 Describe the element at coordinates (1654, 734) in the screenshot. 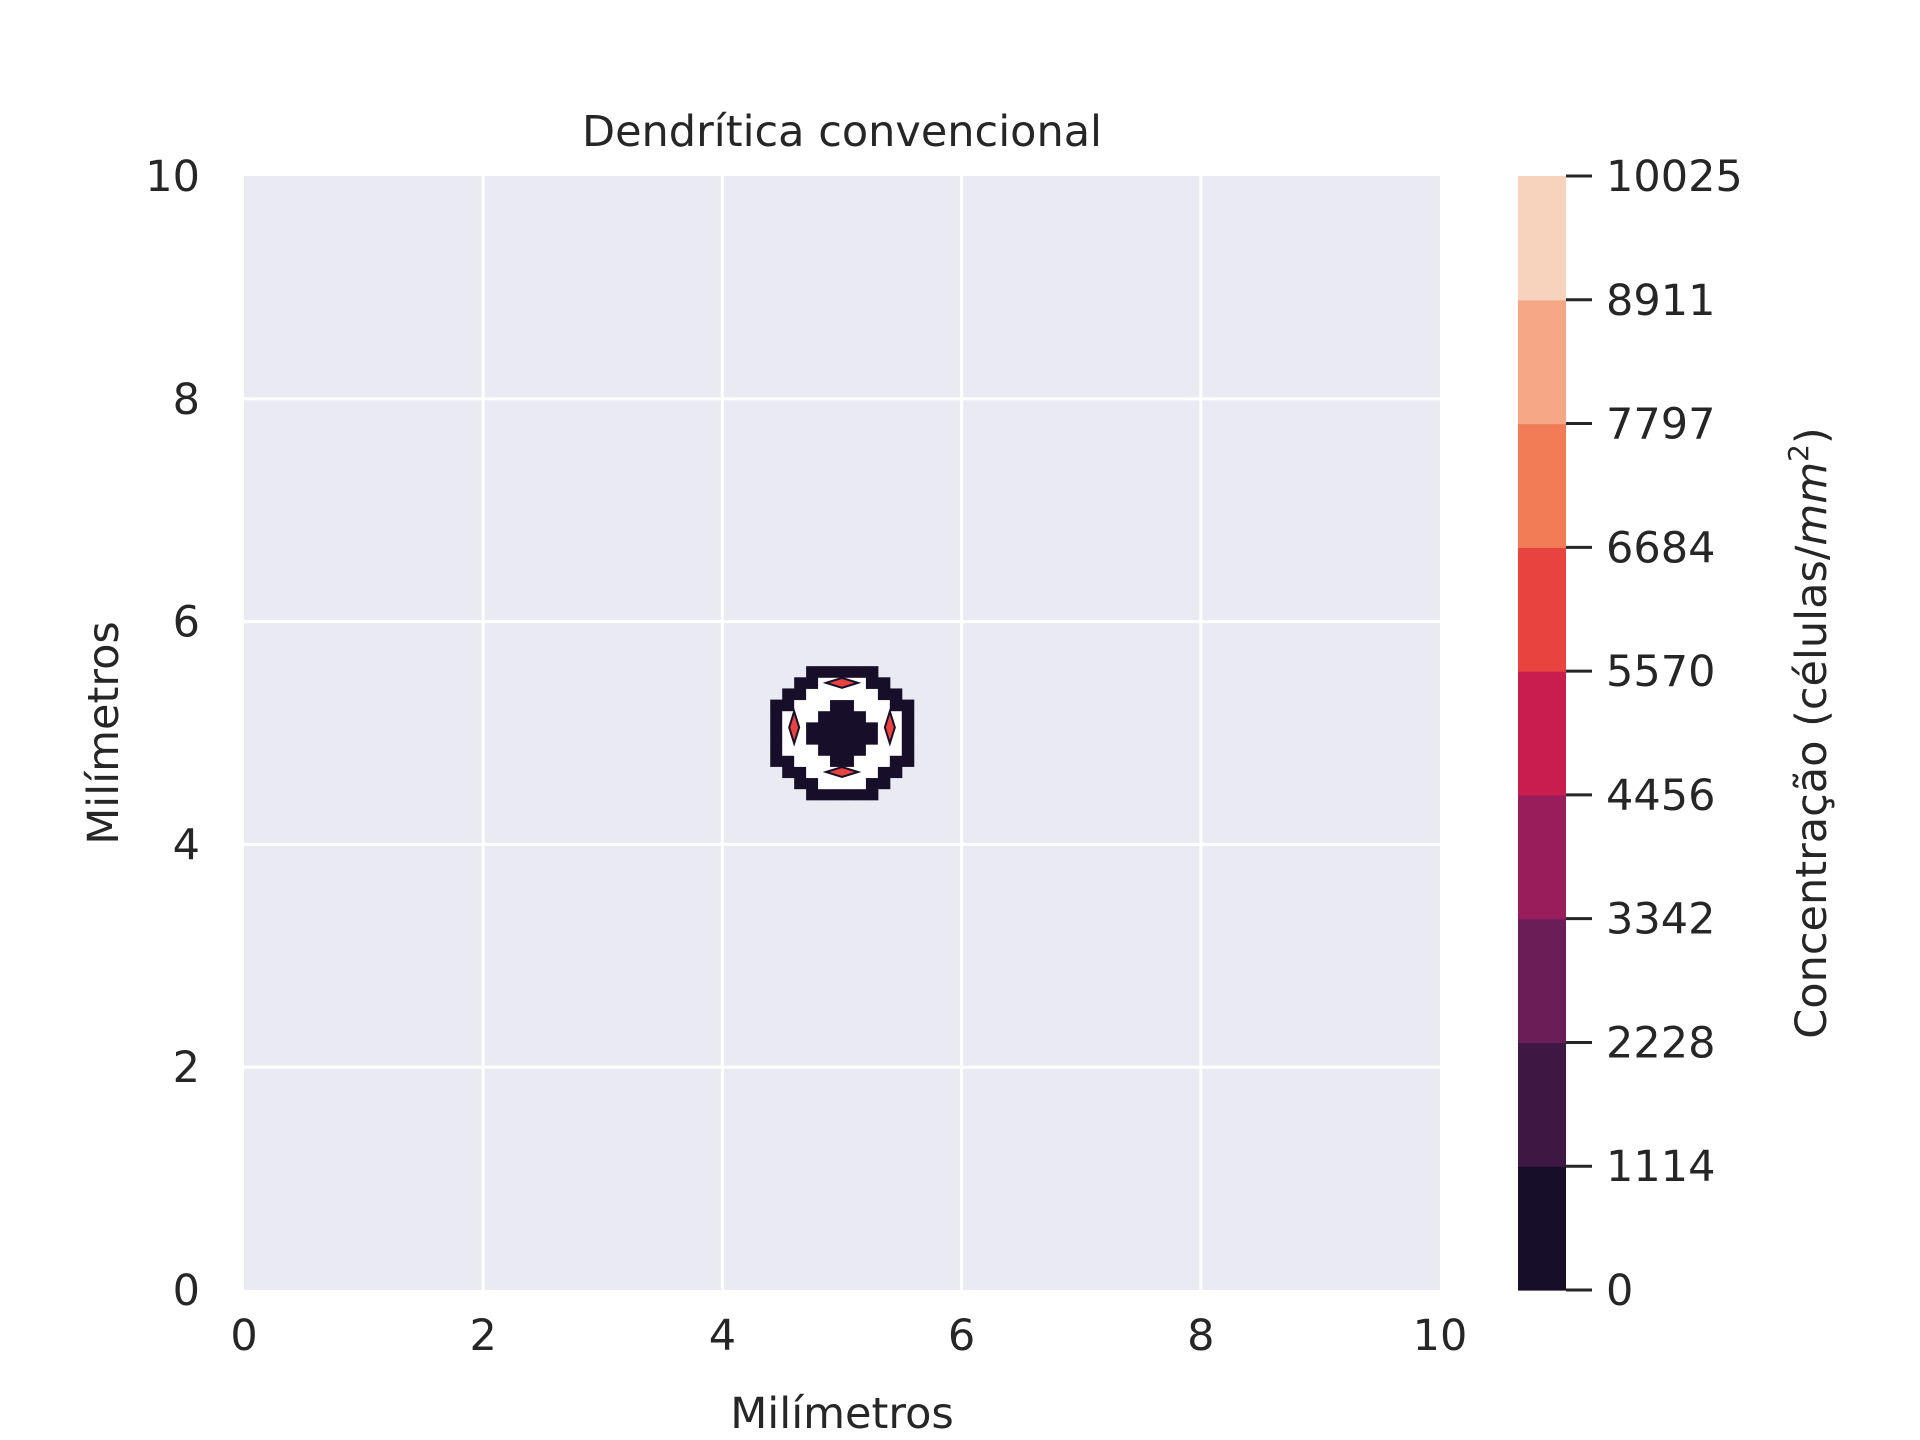

I see `colorbar-tick-labels: 0 1114 2228 3342 4456 5570 6684 7797 8911 10025` at that location.